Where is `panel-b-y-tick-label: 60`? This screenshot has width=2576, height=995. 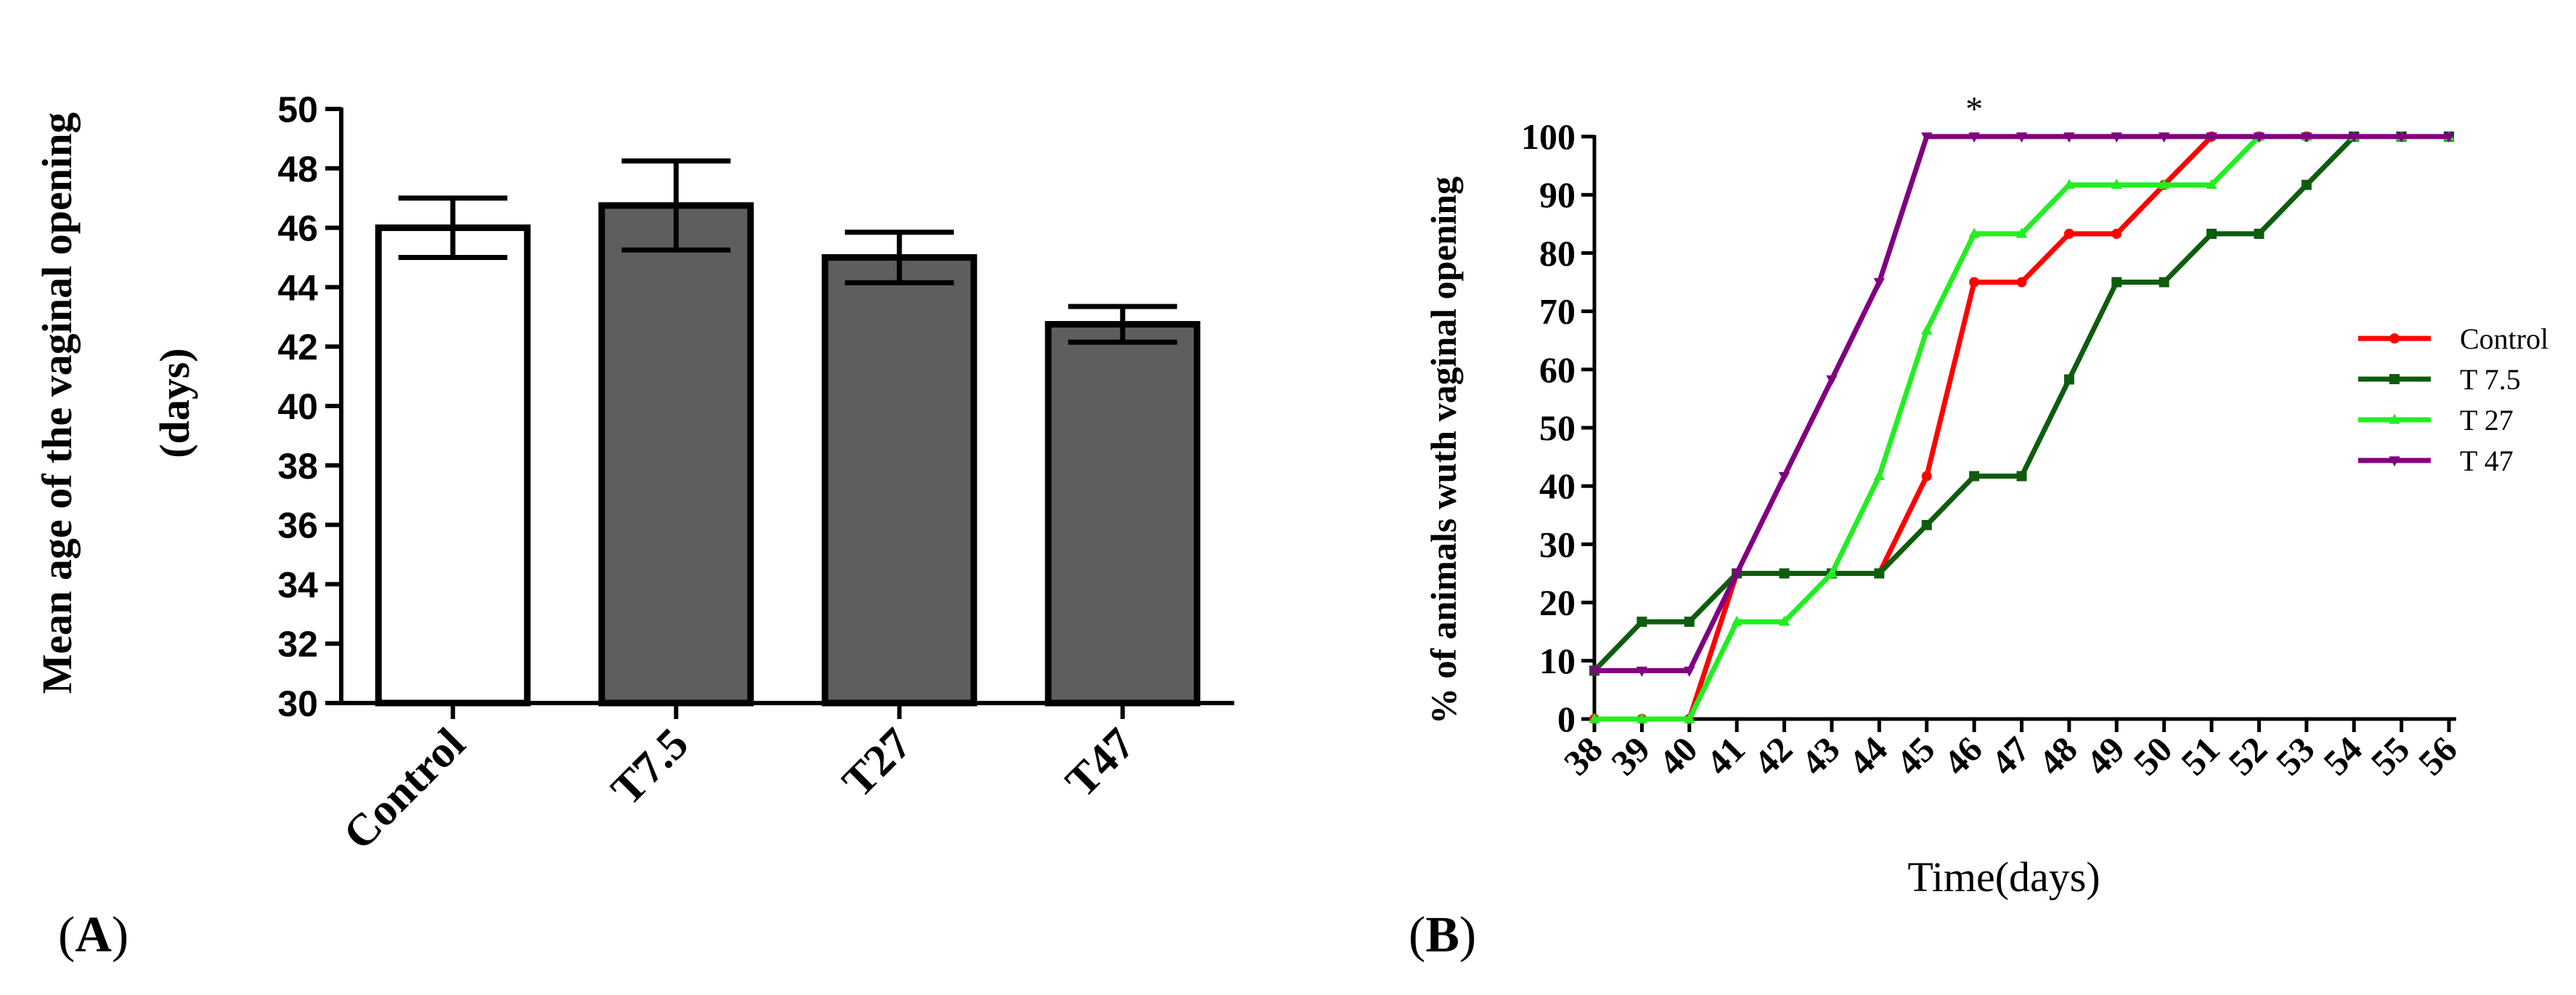
panel-b-y-tick-label: 60 is located at coordinates (1558, 369).